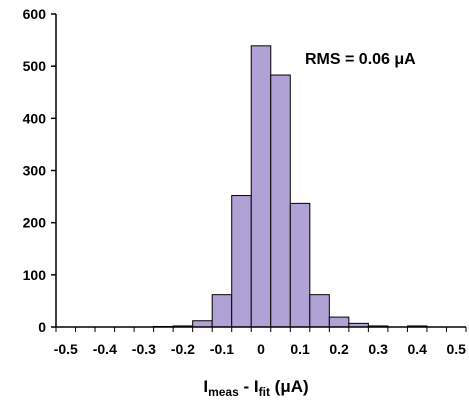 The height and width of the screenshot is (402, 469). What do you see at coordinates (457, 349) in the screenshot?
I see `x-tick-label: 0.5` at bounding box center [457, 349].